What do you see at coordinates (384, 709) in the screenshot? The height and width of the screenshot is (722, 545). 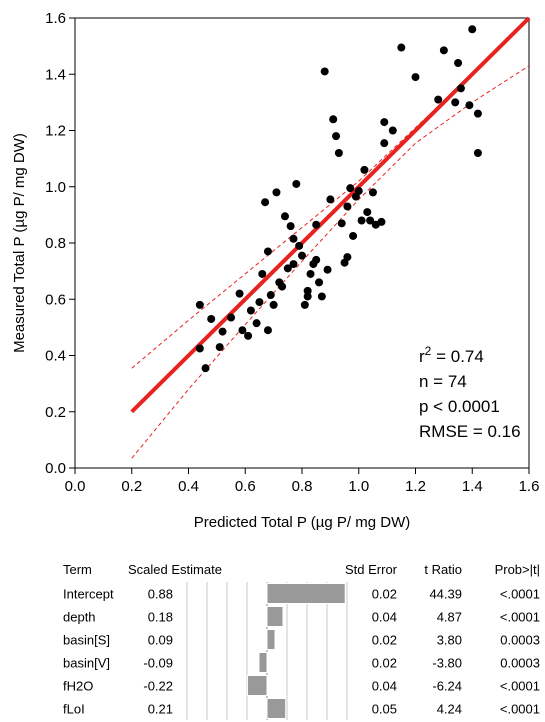 I see `std-error-value: 0.05` at bounding box center [384, 709].